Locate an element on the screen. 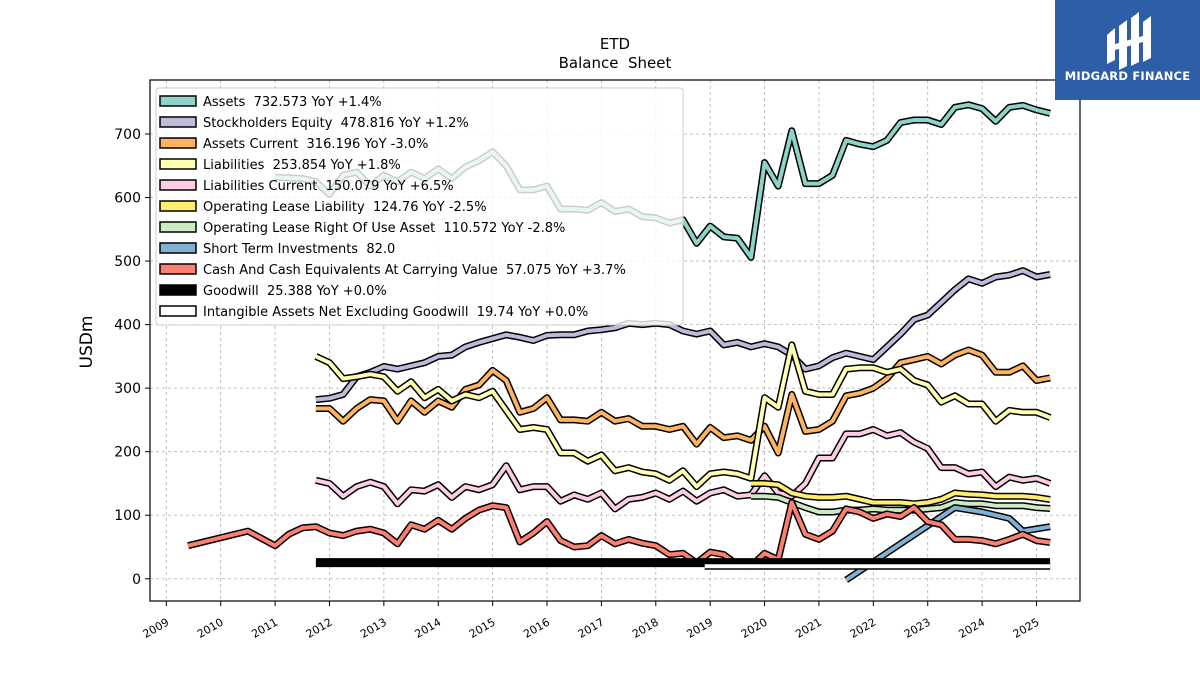 The image size is (1200, 675). y-tick-label: 0 is located at coordinates (136, 580).